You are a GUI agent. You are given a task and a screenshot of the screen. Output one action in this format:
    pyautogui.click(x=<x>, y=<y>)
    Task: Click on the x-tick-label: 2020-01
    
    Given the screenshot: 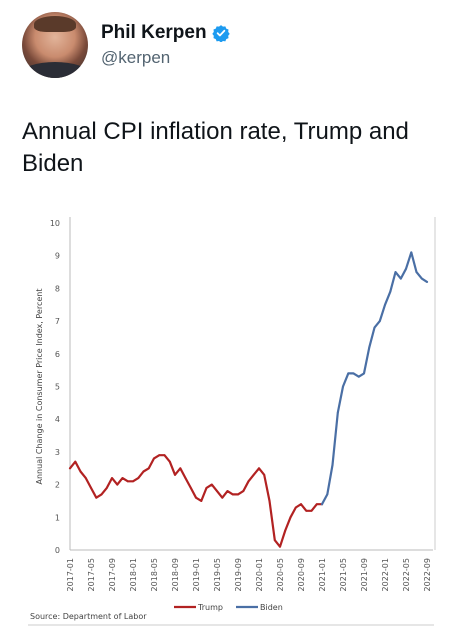 What is the action you would take?
    pyautogui.click(x=259, y=574)
    